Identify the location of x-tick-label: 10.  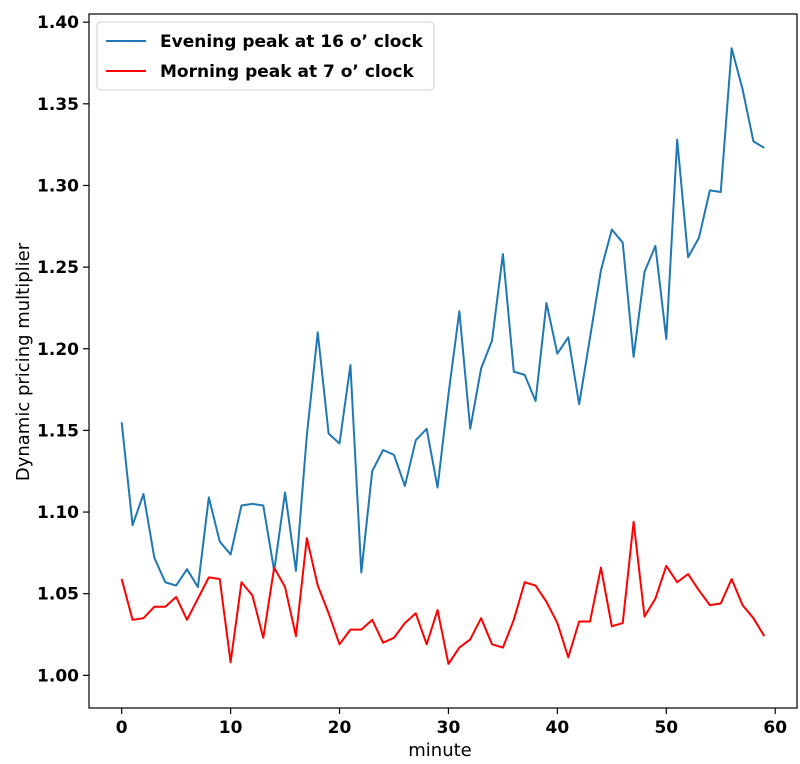
(231, 728).